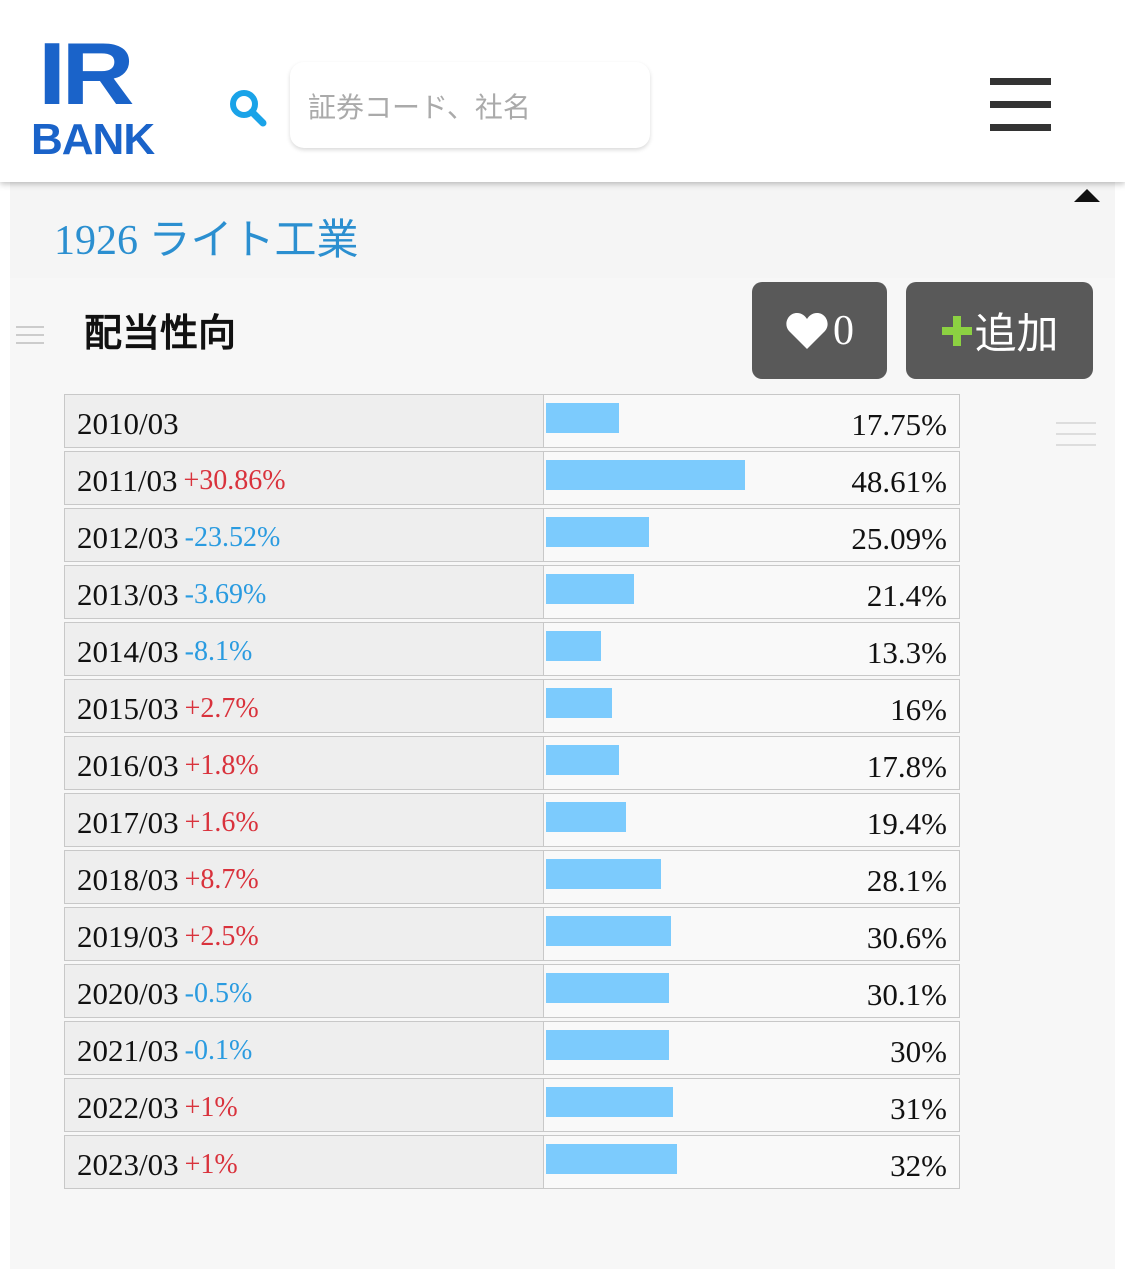  I want to click on ratio-cell: 48.61%, so click(751, 478).